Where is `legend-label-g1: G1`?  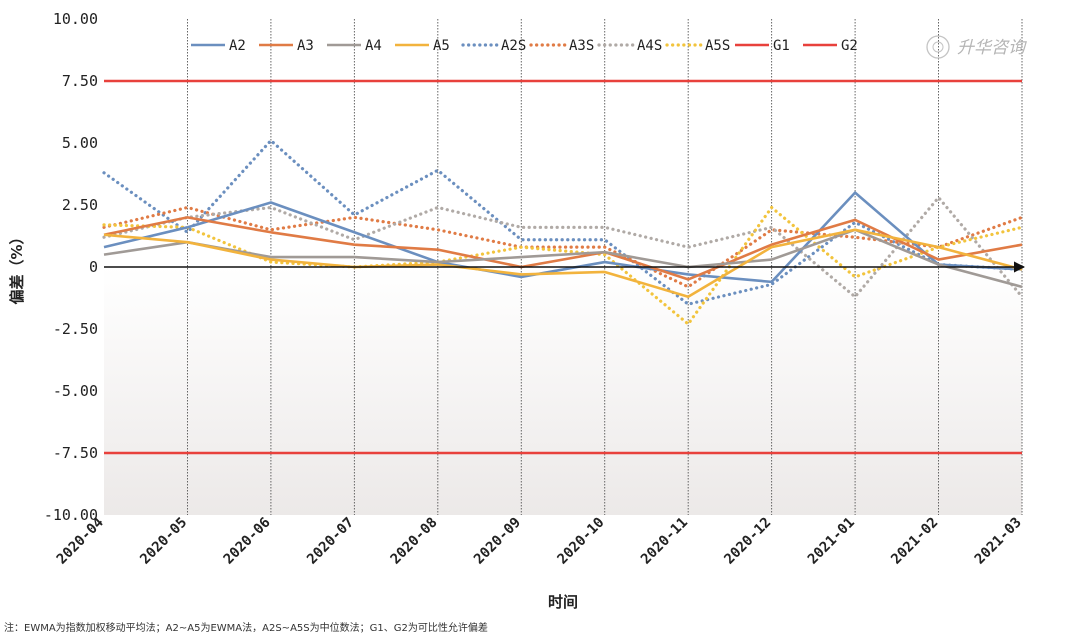 legend-label-g1: G1 is located at coordinates (781, 46).